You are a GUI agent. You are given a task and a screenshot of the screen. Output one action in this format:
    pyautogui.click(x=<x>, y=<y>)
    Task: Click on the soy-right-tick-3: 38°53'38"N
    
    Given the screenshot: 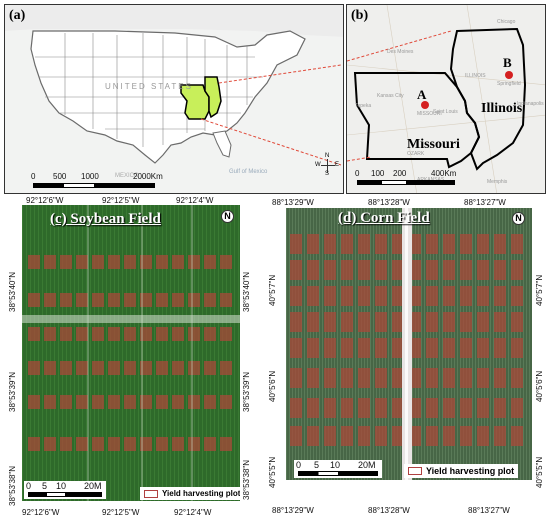 What is the action you would take?
    pyautogui.click(x=246, y=479)
    